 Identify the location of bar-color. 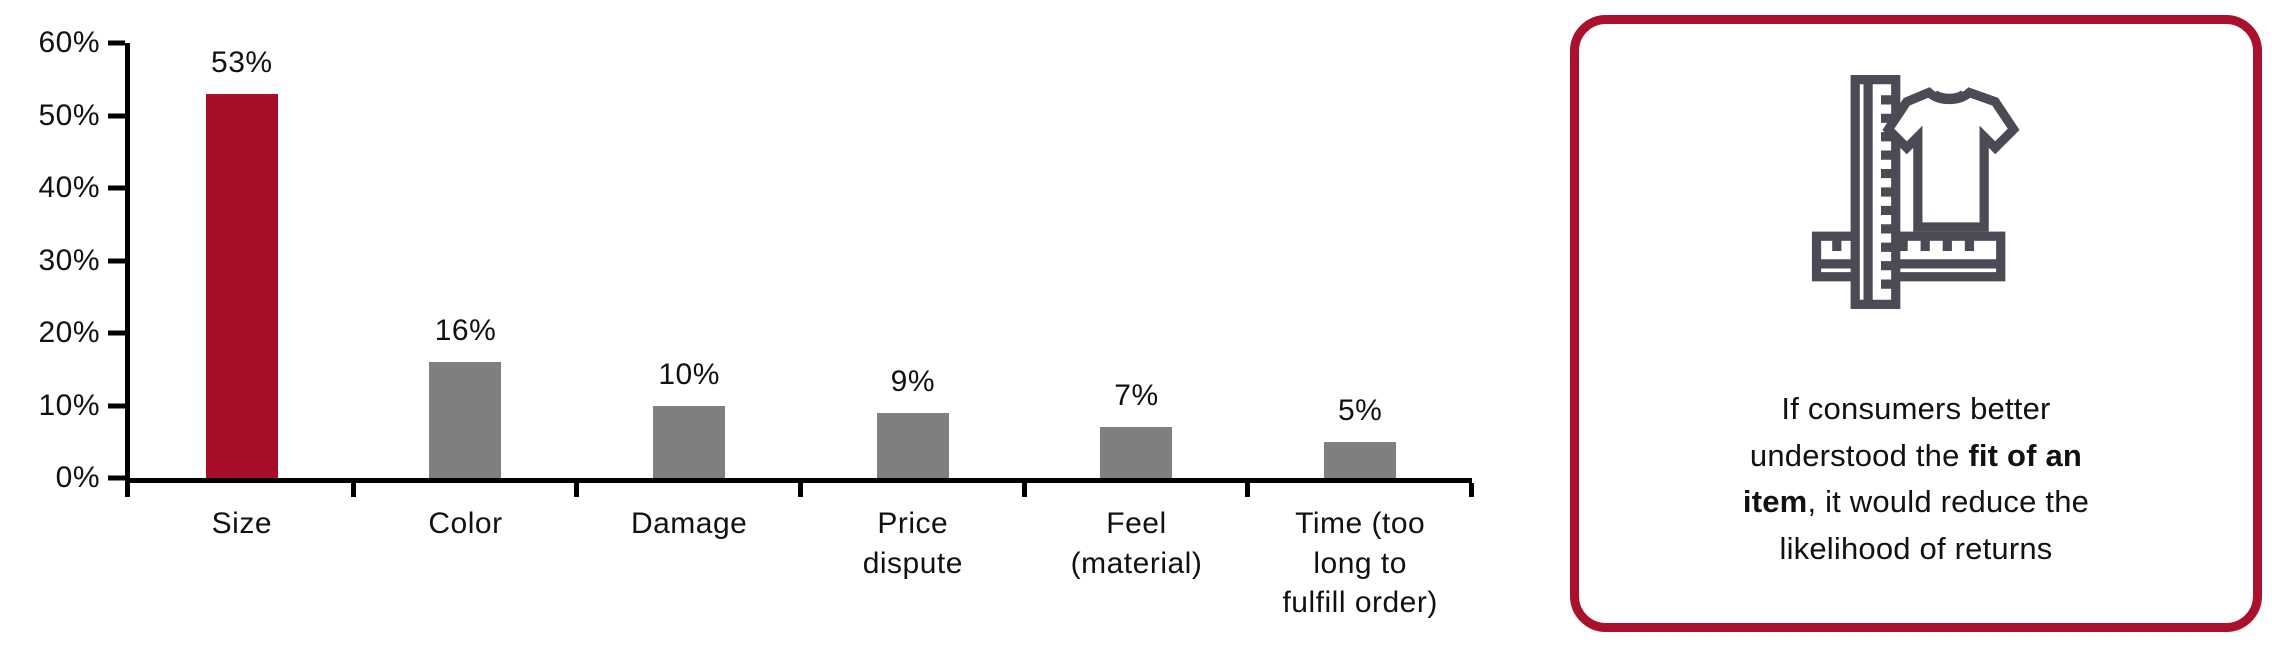
(465, 420).